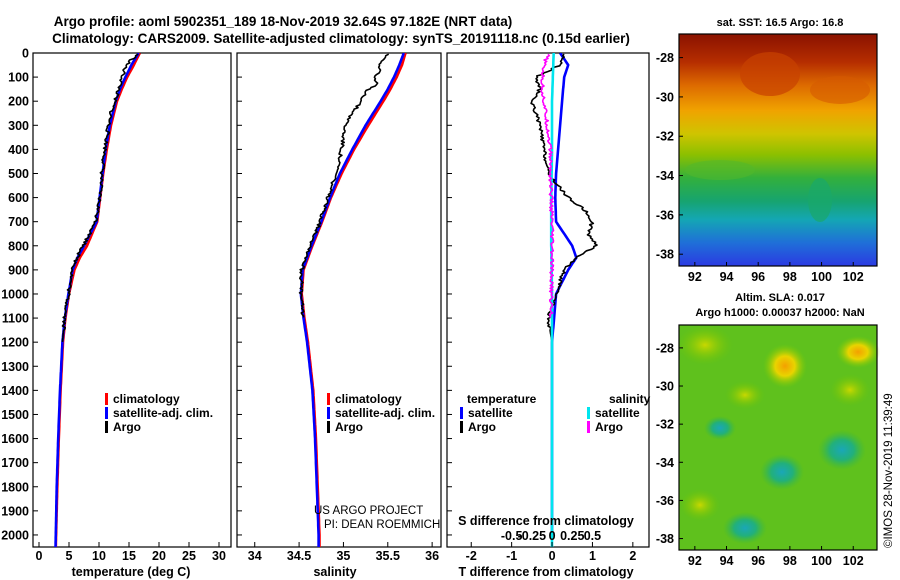 This screenshot has height=580, width=900. Describe the element at coordinates (779, 313) in the screenshot. I see `sla-map-subtitle: Argo h1000: 0.00037 h2000: NaN` at that location.